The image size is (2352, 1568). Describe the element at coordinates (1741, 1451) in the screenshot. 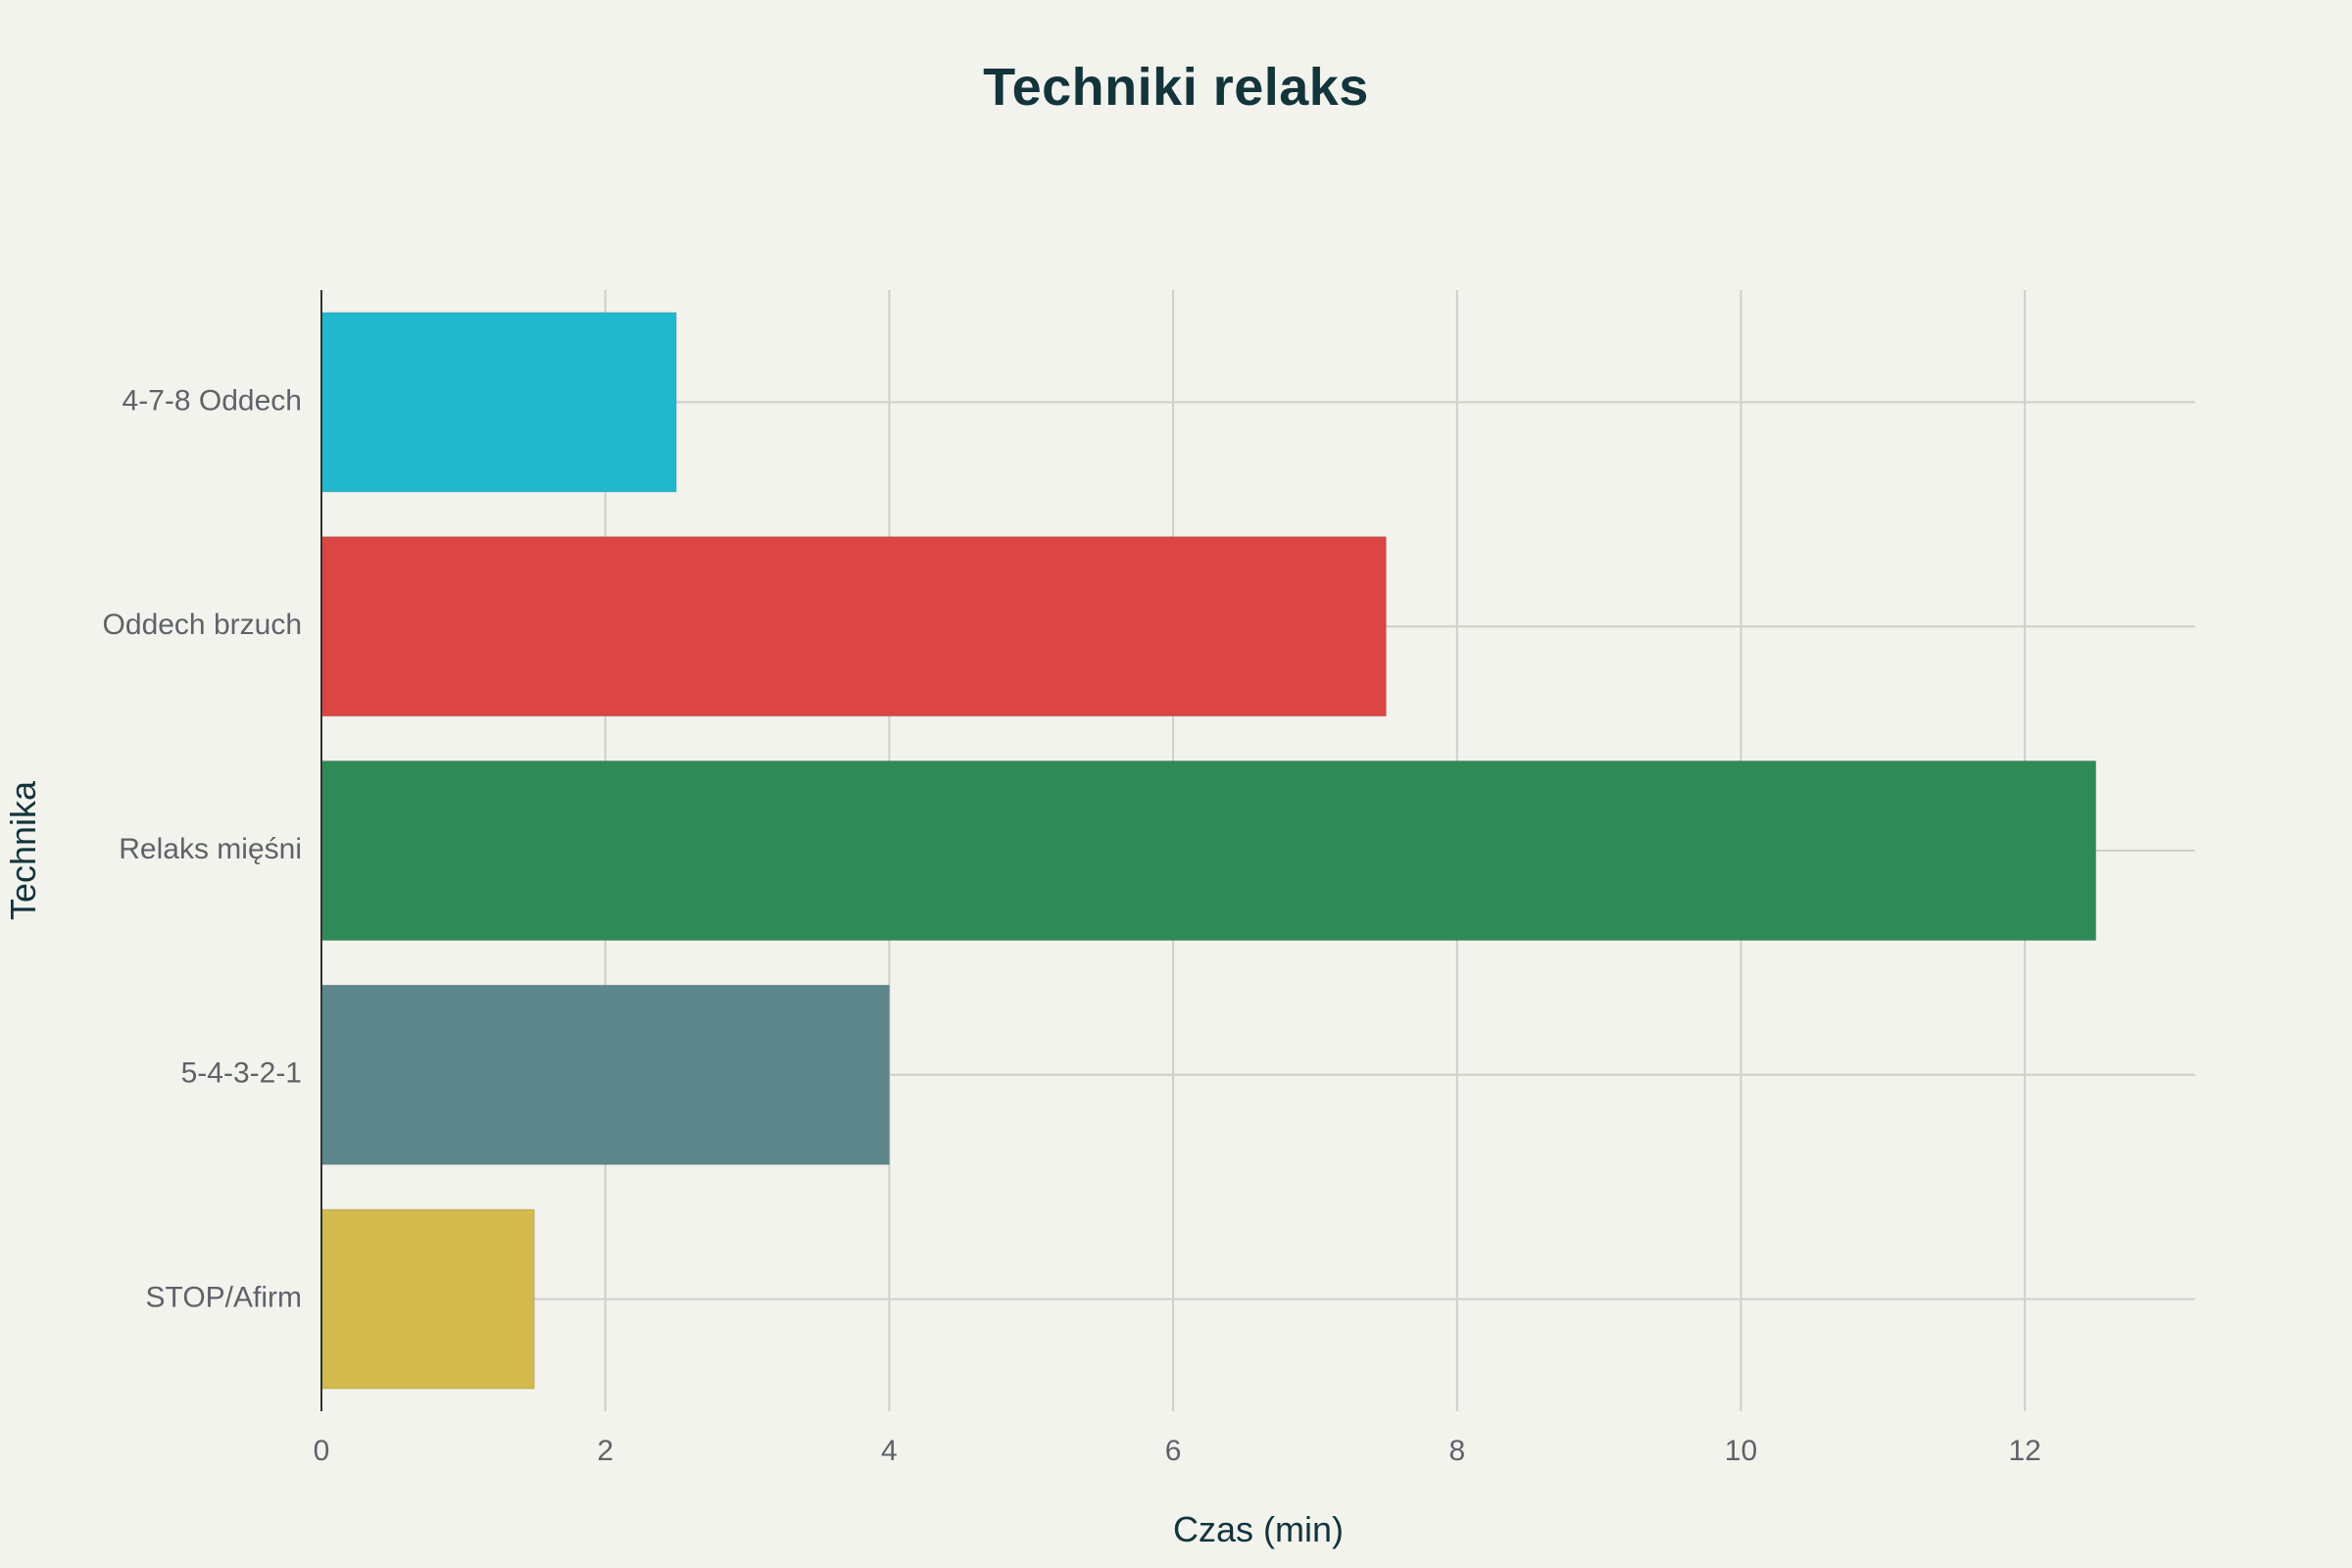

I see `x-tick-label: 10` at that location.